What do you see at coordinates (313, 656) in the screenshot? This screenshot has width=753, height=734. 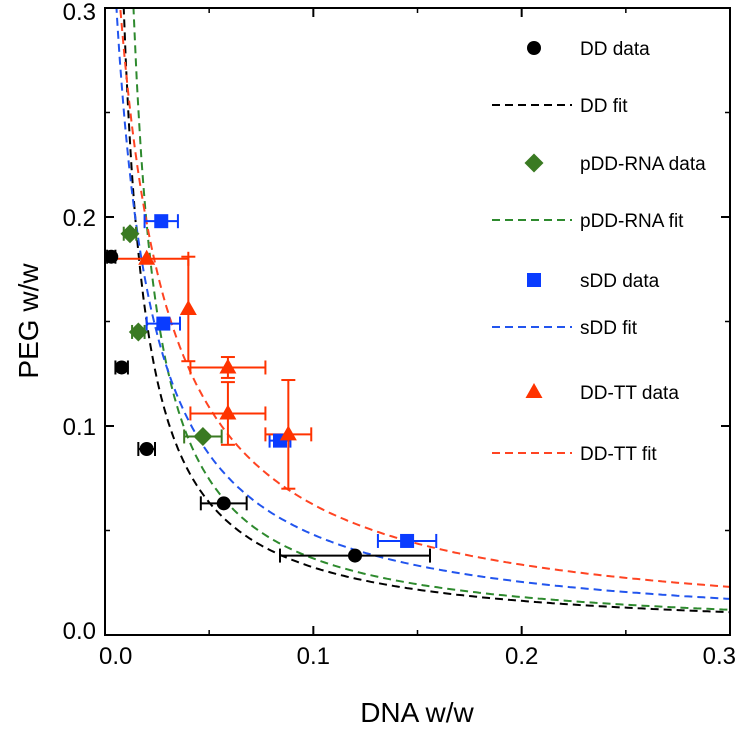 I see `x-tick-label: 0.1` at bounding box center [313, 656].